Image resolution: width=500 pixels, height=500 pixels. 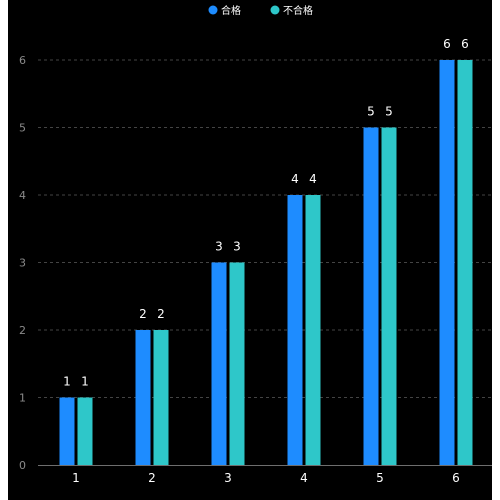 What do you see at coordinates (304, 478) in the screenshot?
I see `x-tick-label-4: 4` at bounding box center [304, 478].